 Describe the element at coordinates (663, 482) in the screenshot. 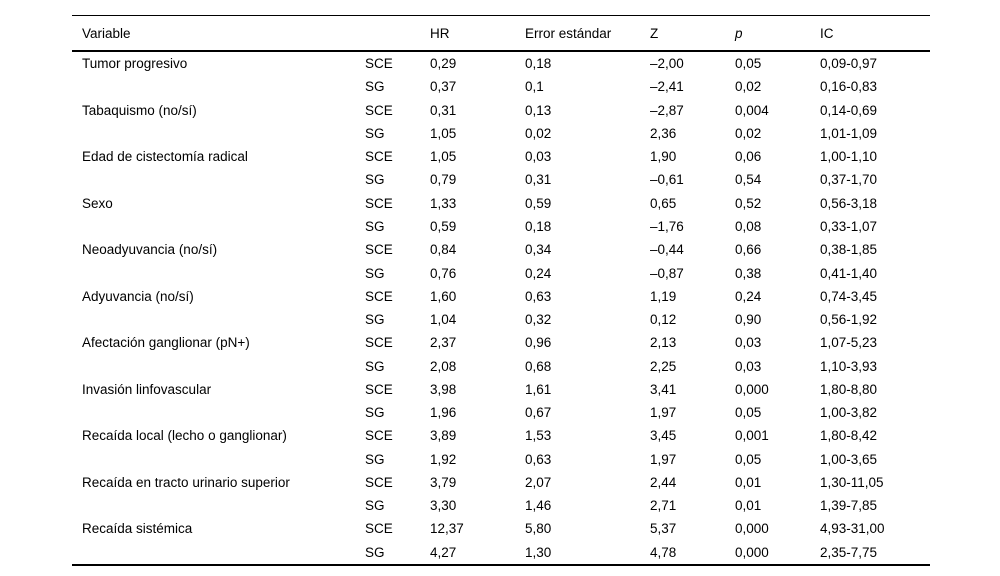

I see `z-cell: 2,44` at that location.